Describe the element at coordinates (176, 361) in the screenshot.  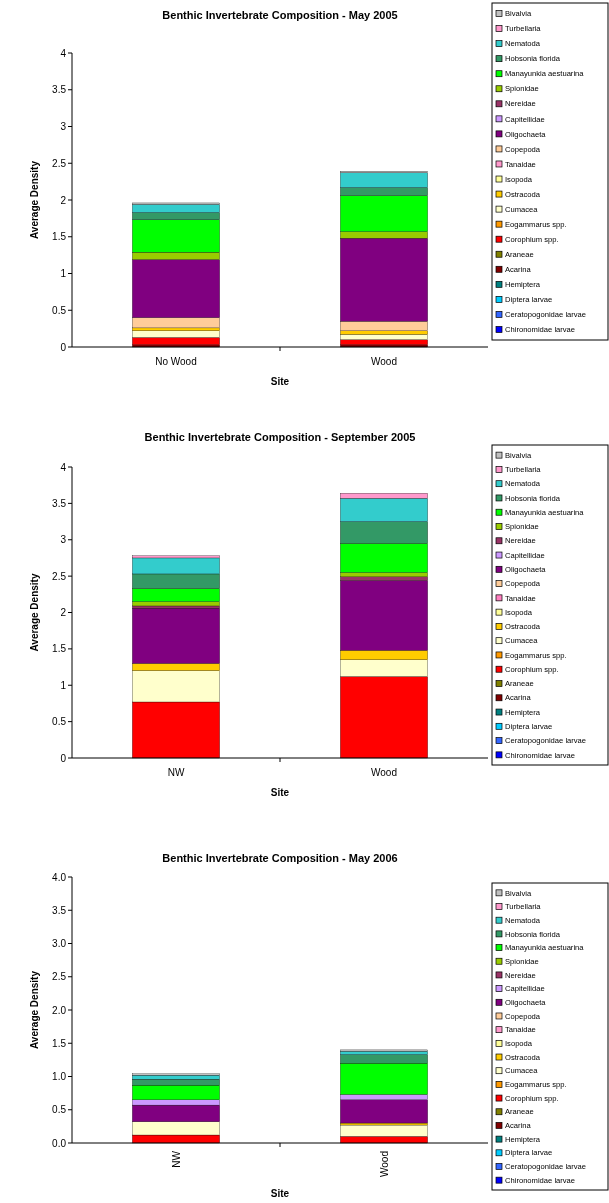
I see `x-tick-label: No Wood` at that location.